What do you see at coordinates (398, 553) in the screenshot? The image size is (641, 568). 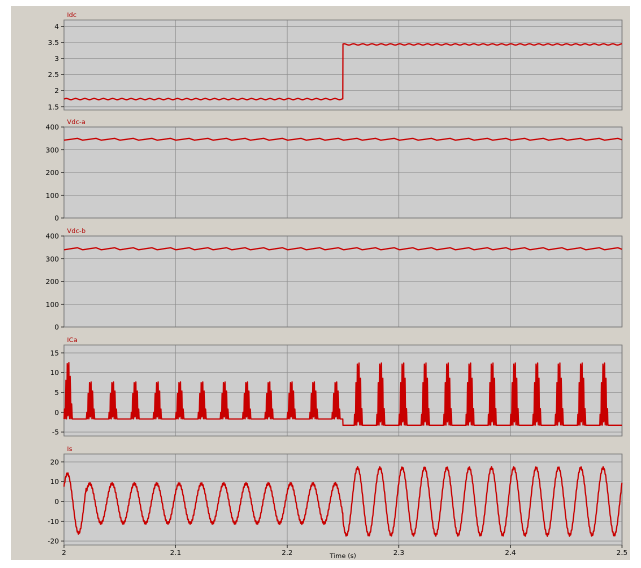 I see `x-tick-label: 2.3` at bounding box center [398, 553].